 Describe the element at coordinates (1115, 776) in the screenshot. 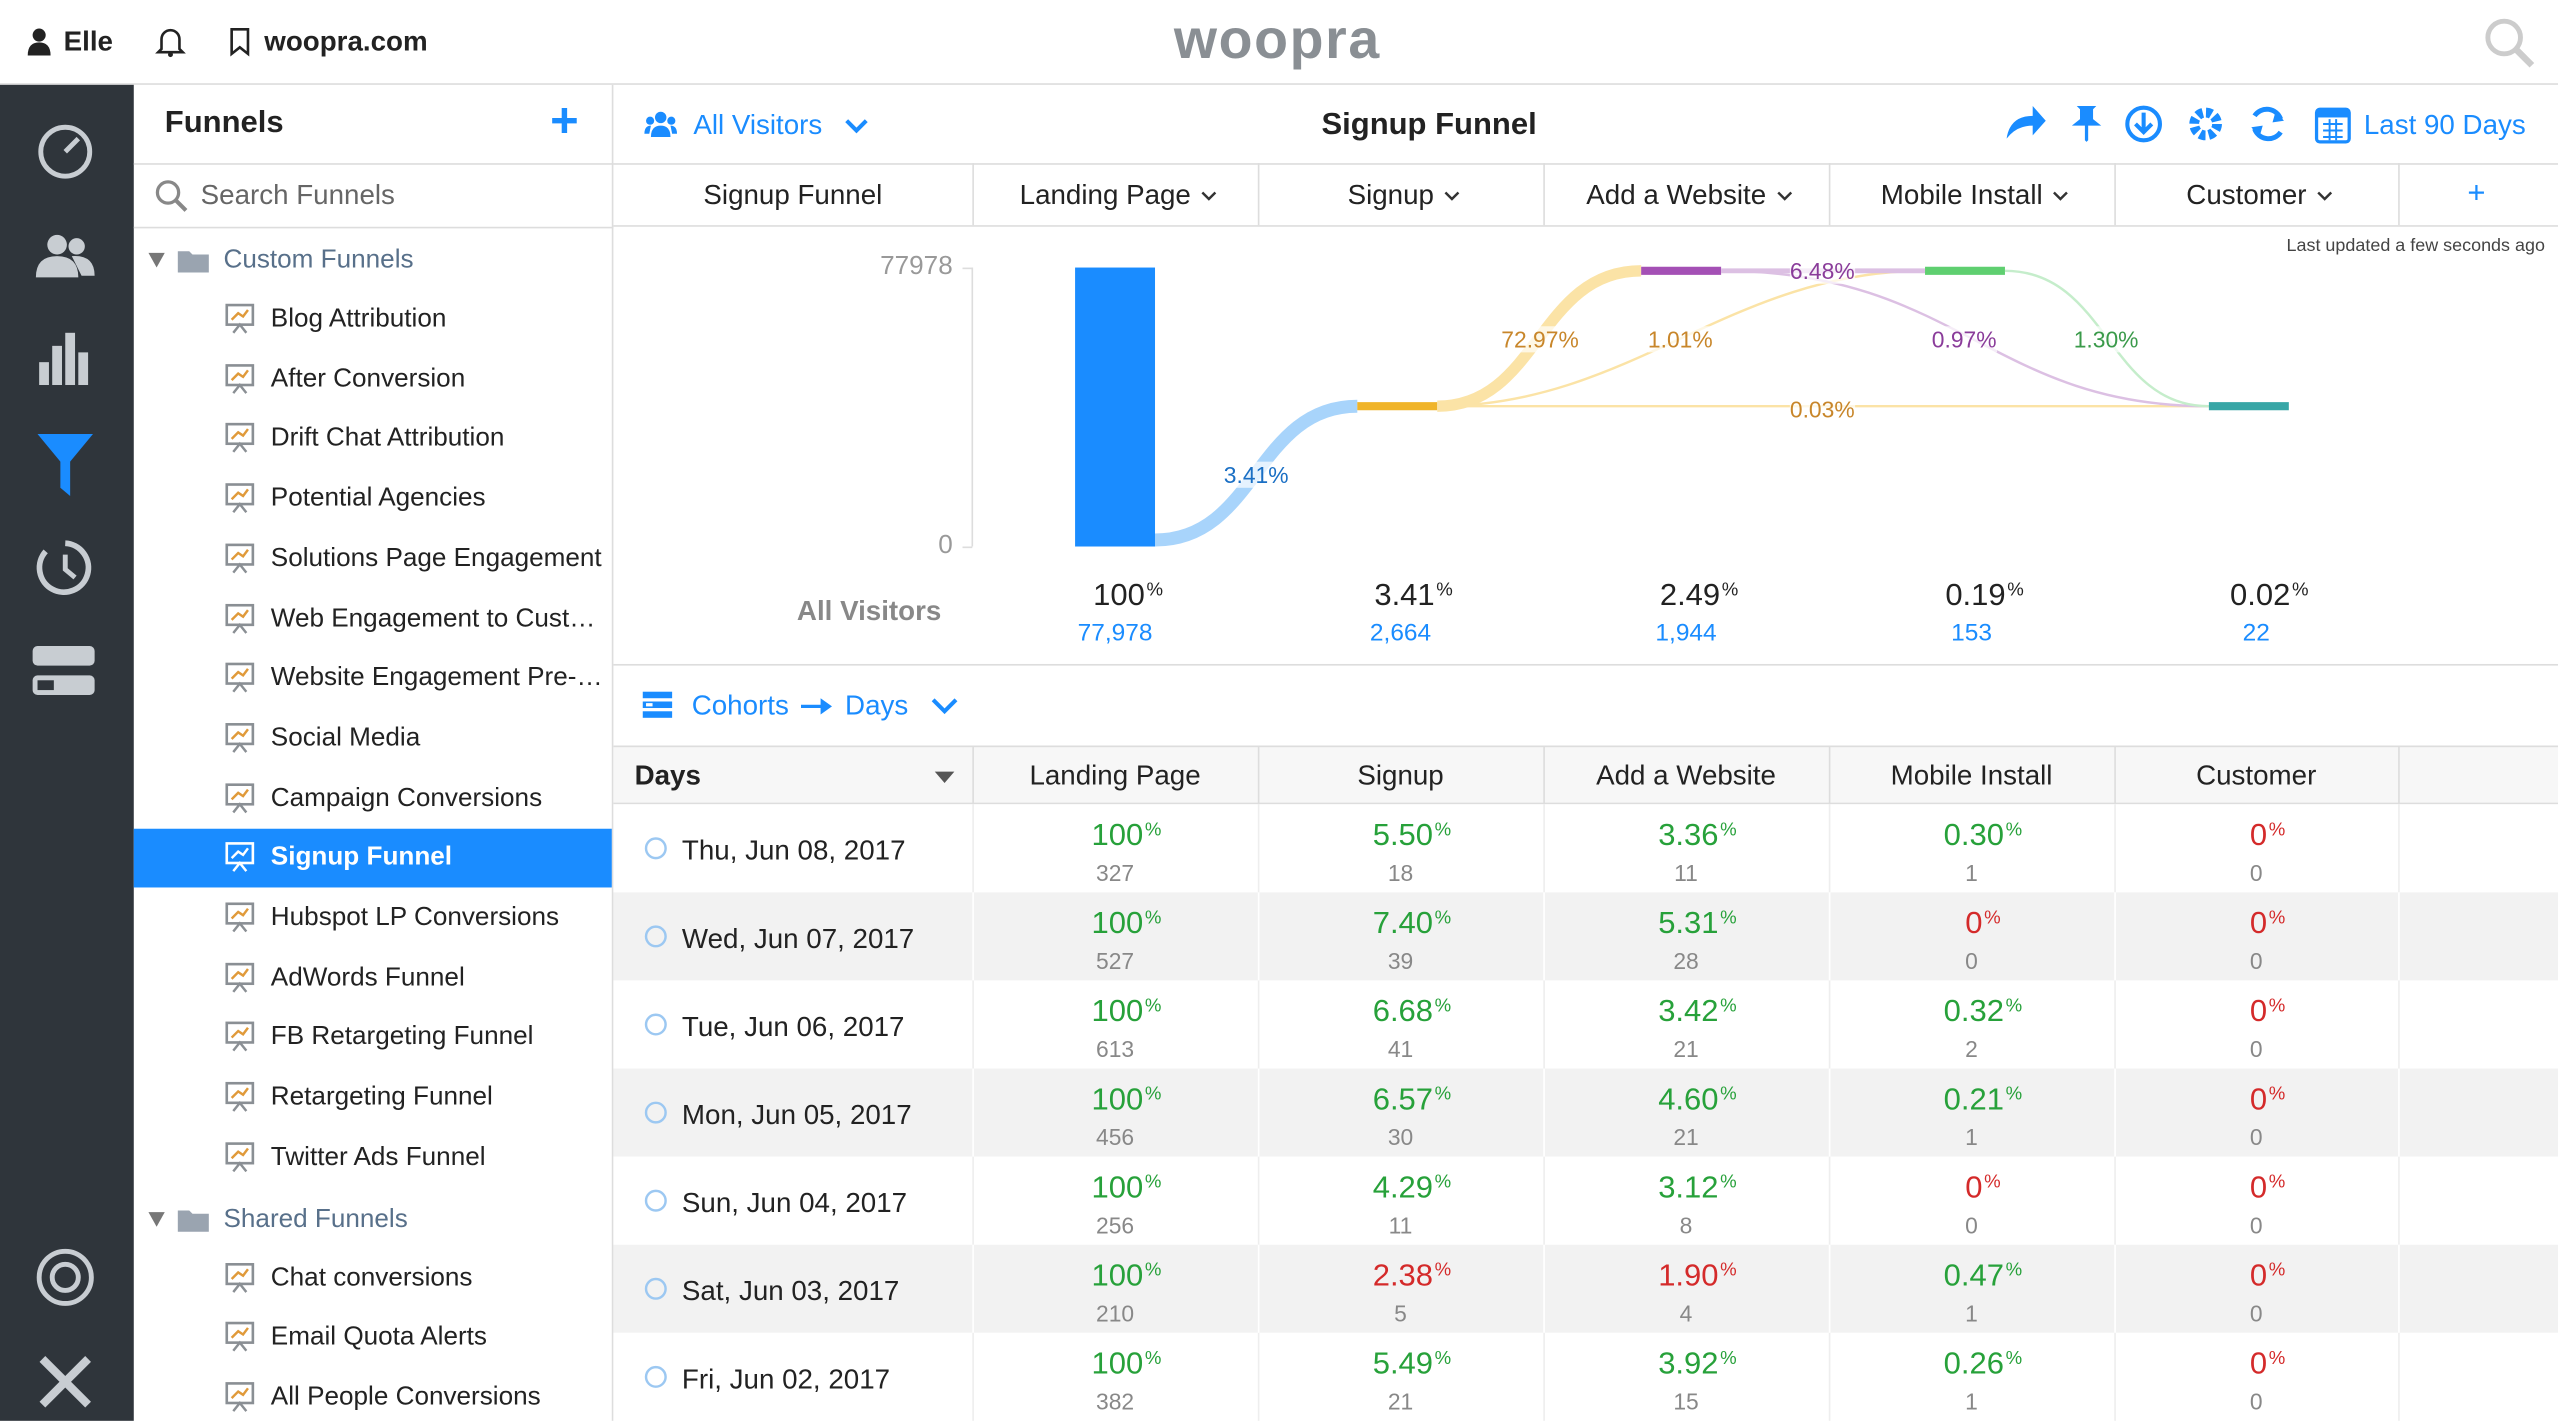

I see `table-header-cell: Landing Page` at that location.